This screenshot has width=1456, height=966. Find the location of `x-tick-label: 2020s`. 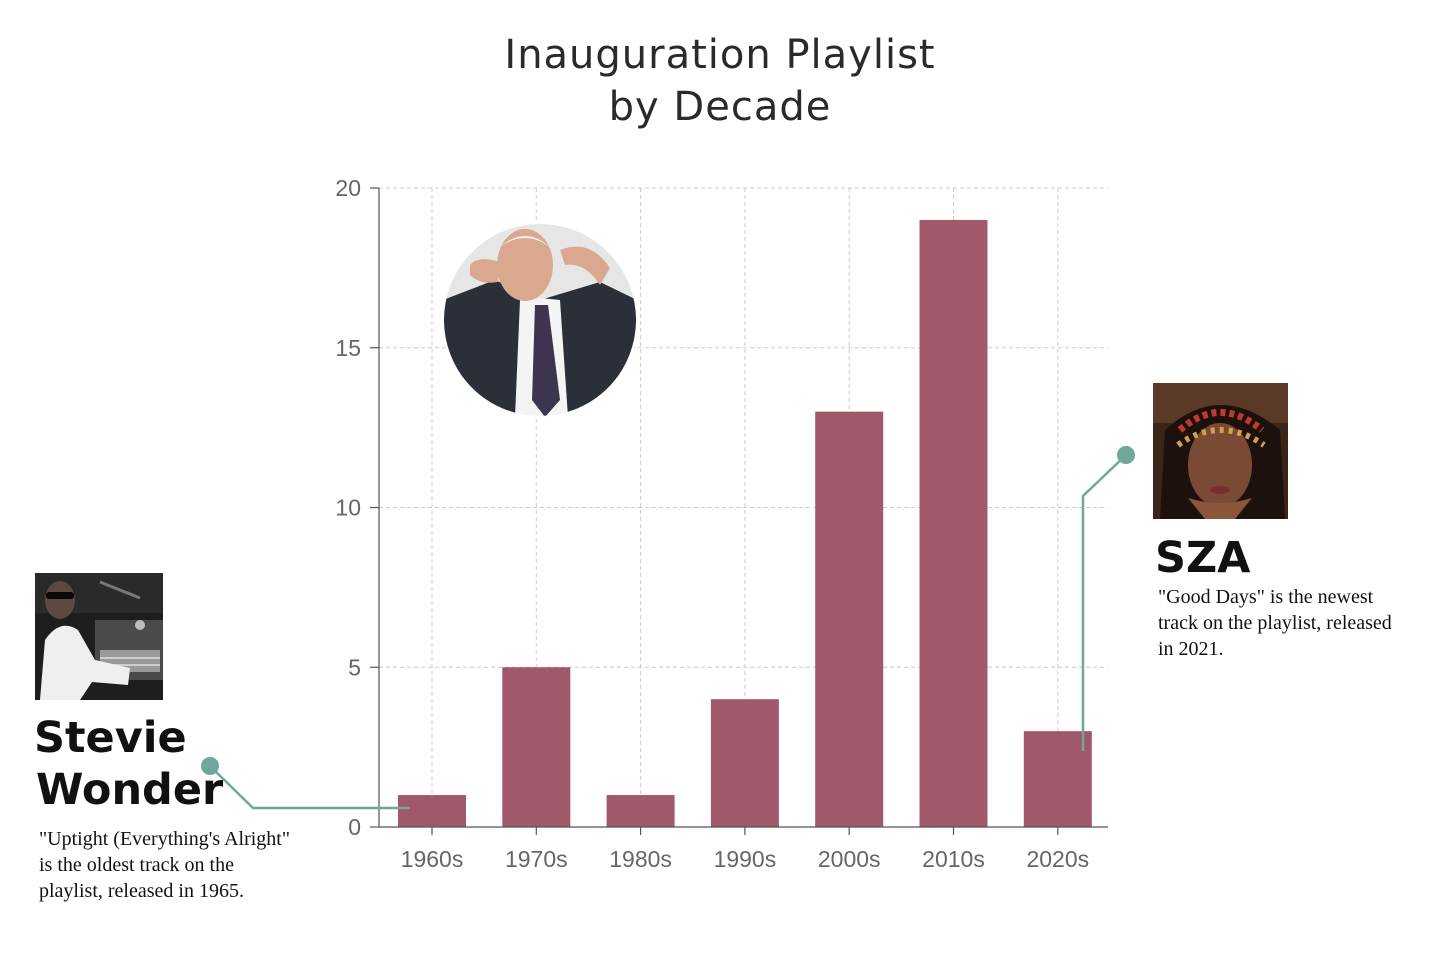

x-tick-label: 2020s is located at coordinates (1057, 859).